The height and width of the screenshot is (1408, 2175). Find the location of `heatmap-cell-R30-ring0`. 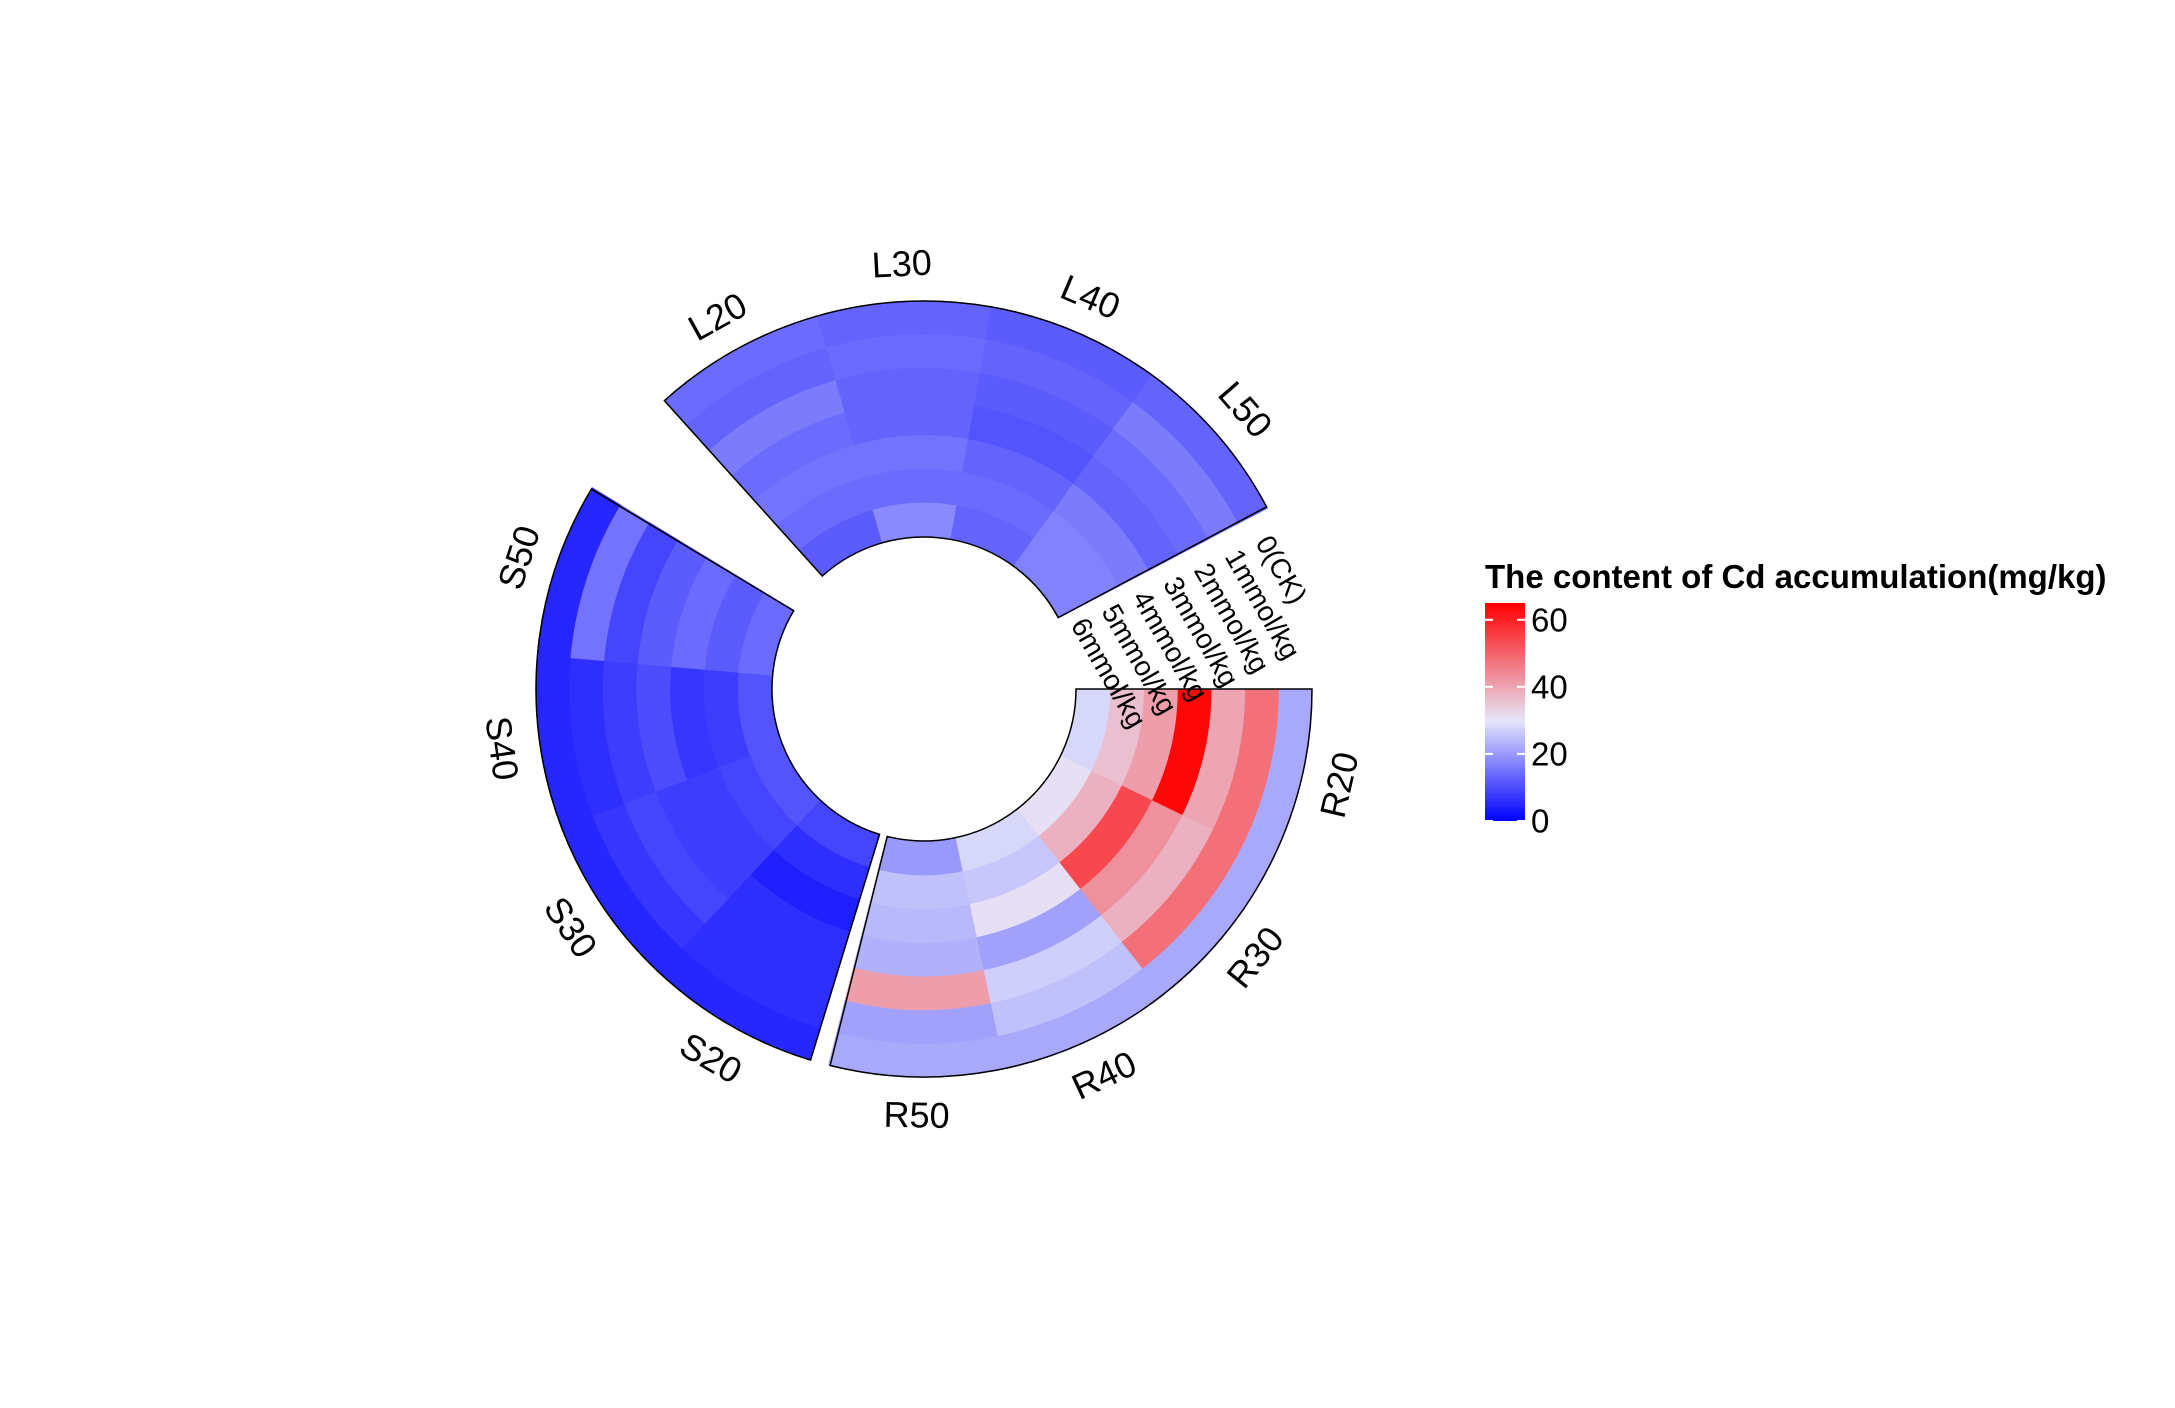

heatmap-cell-R30-ring0 is located at coordinates (1207, 920).